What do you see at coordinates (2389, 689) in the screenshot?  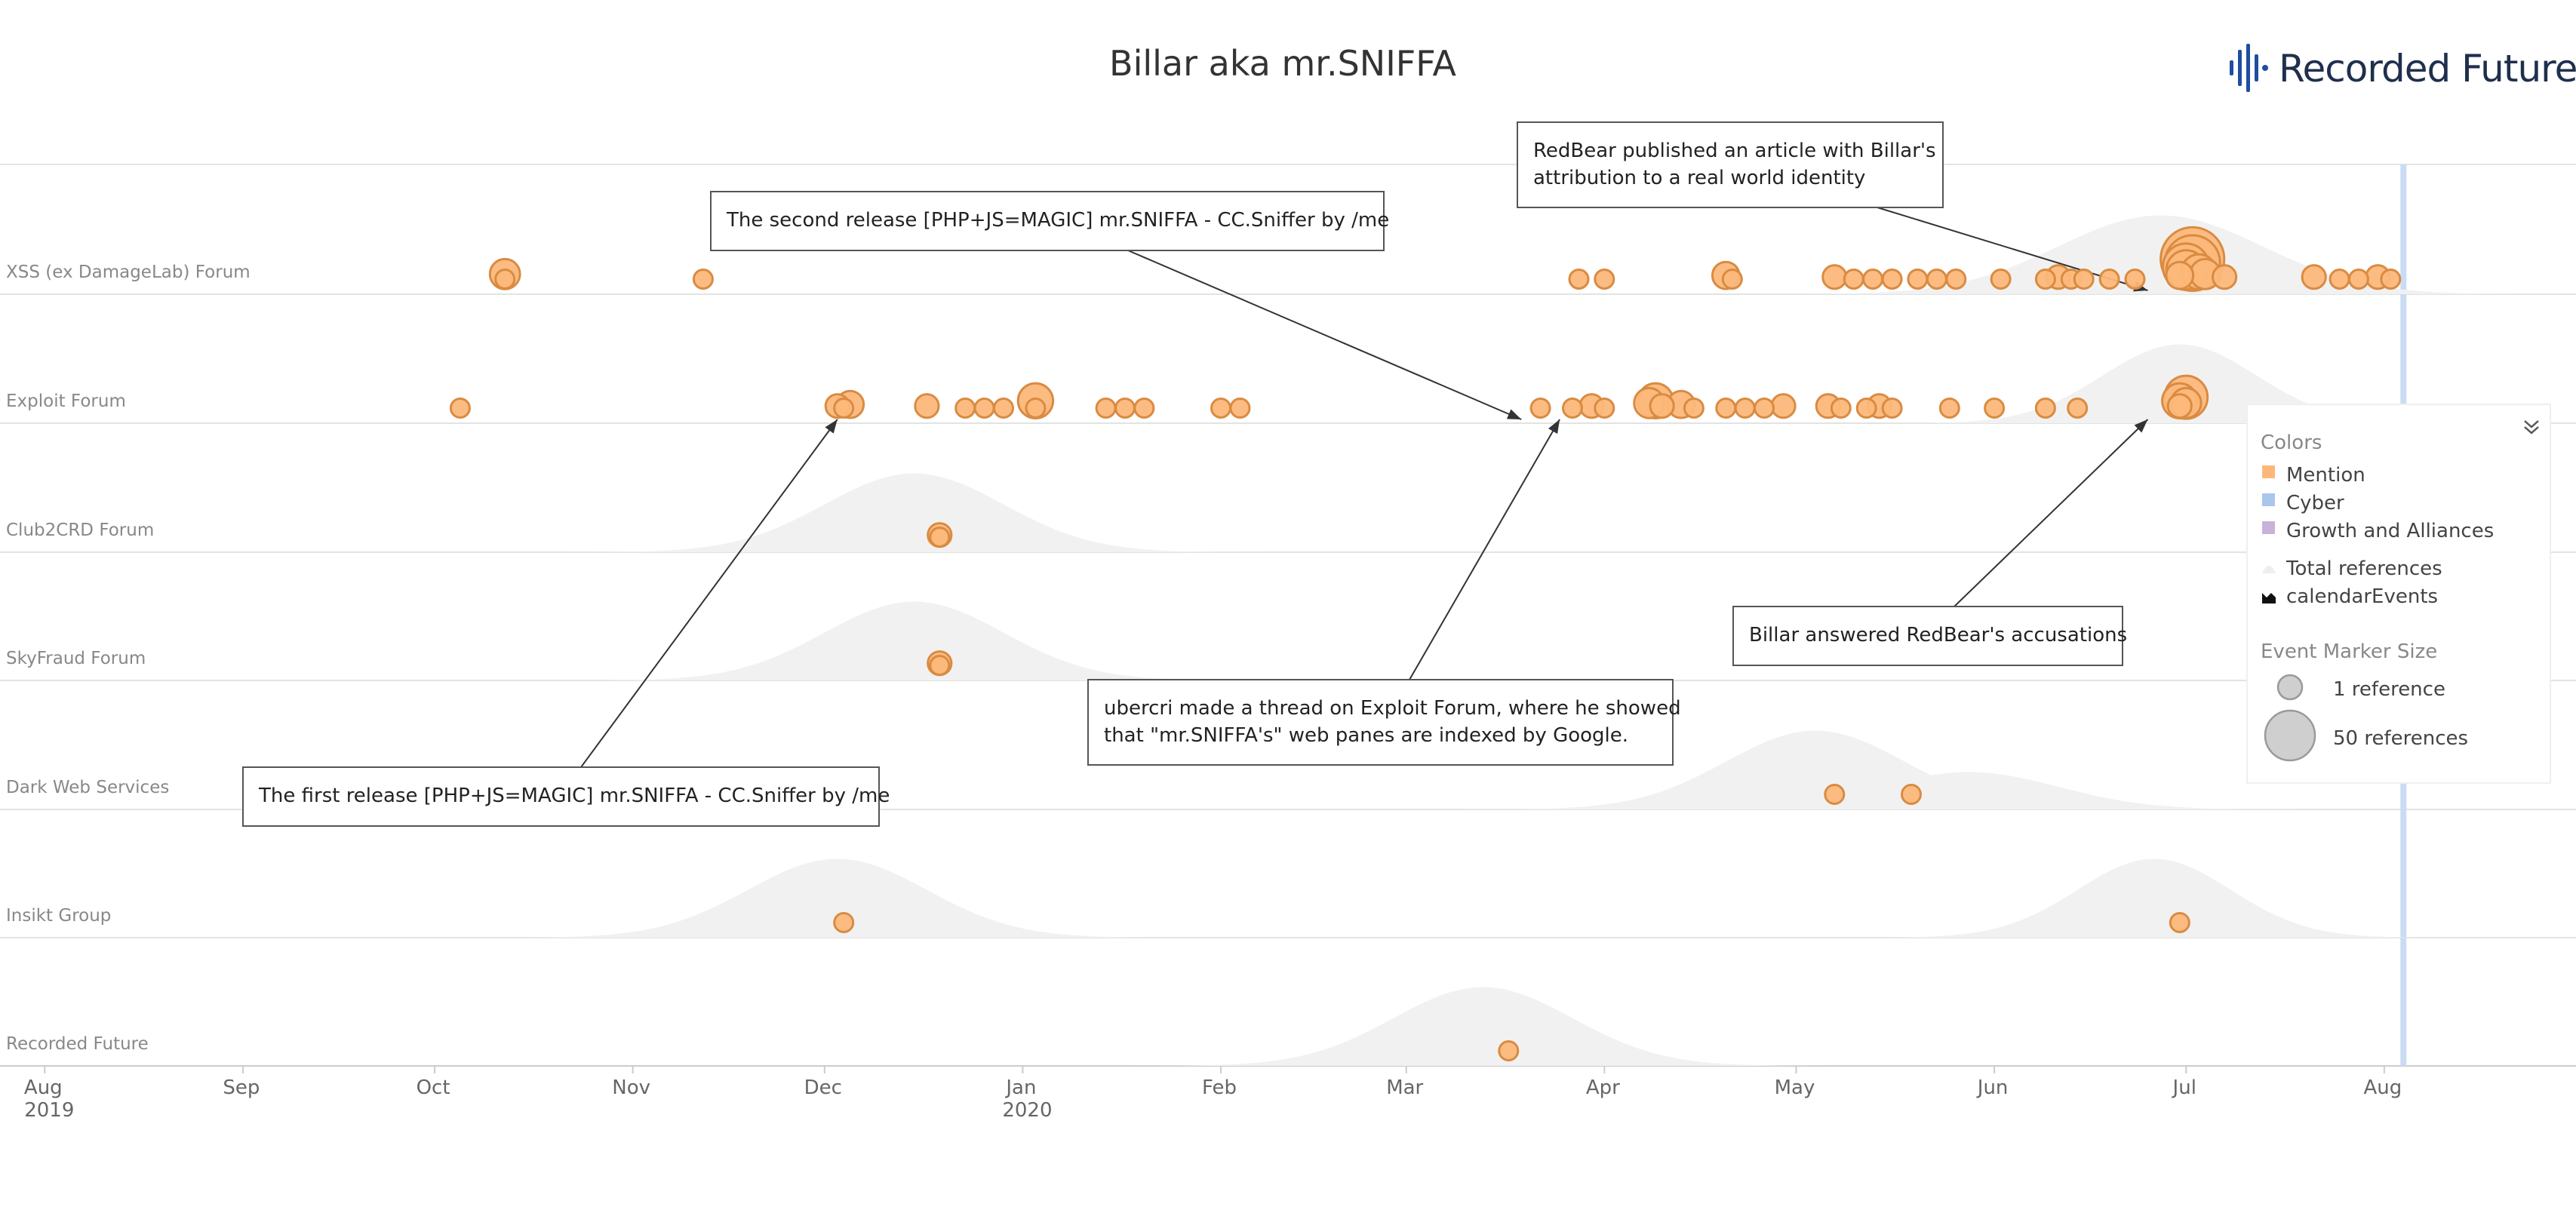 I see `legend-size-label-small: 1 reference` at bounding box center [2389, 689].